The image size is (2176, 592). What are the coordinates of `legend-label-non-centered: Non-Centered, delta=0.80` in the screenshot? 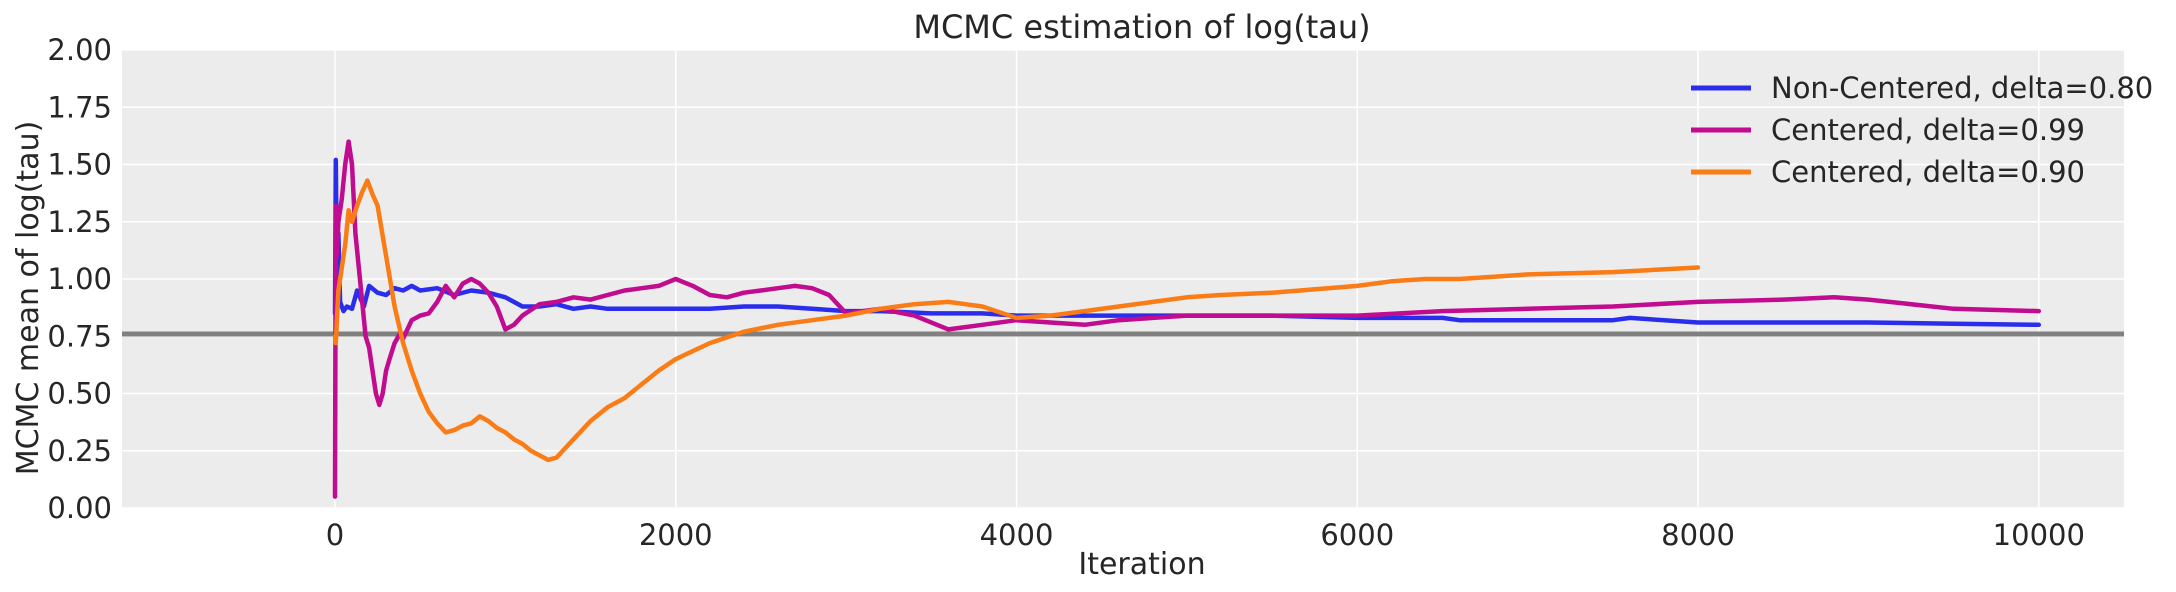 It's located at (1962, 88).